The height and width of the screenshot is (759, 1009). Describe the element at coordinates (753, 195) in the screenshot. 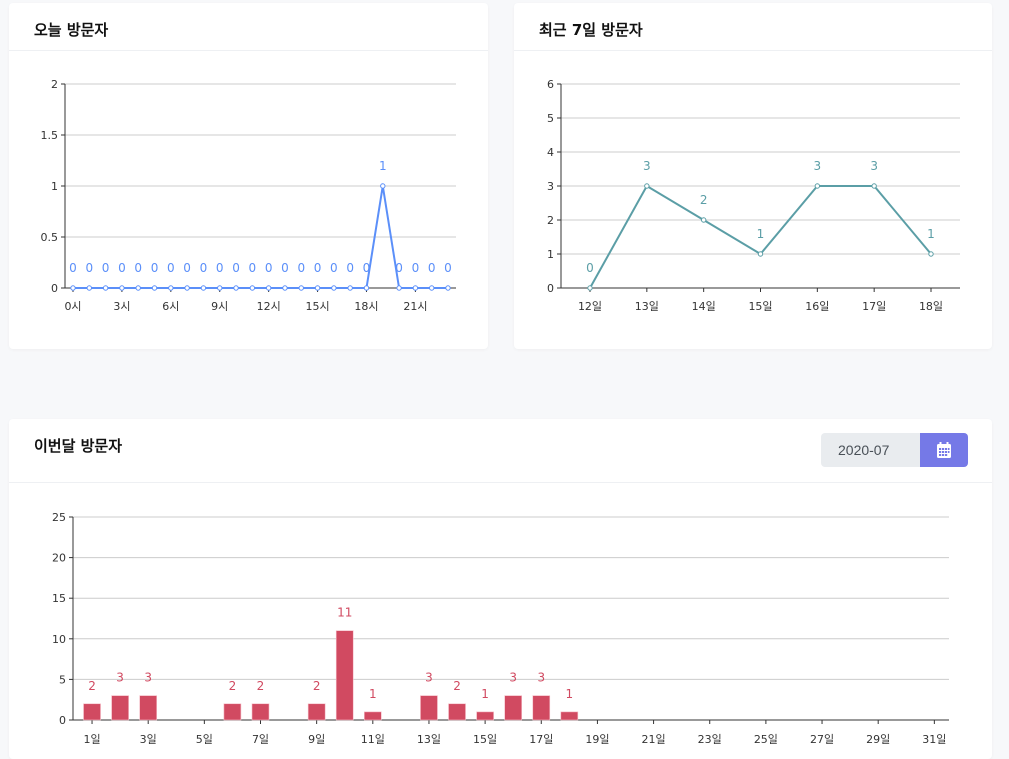

I see `weekly-visitors-chart: 0 1 2 3 4 5 6 12일 13일 14일 15일 16일 17일 18일 0 3 2 1 3 3 1` at that location.